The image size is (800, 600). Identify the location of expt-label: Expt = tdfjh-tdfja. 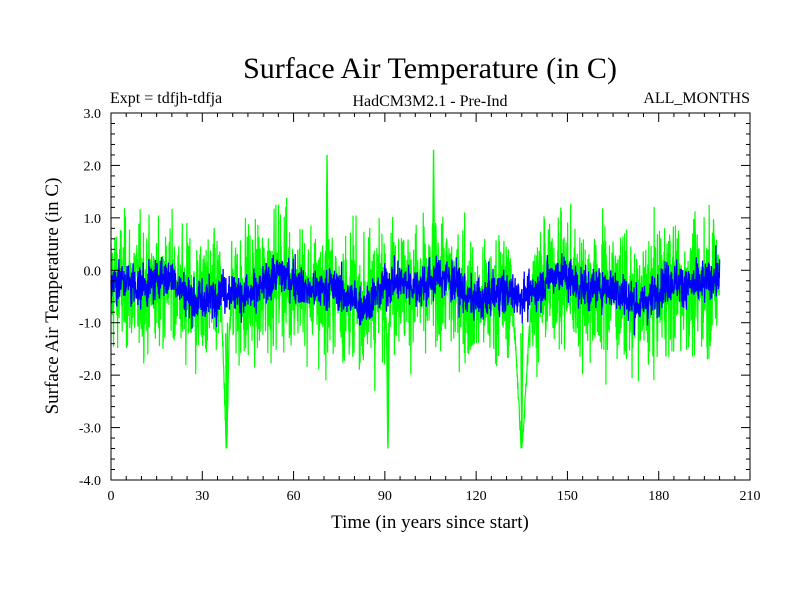
(166, 98).